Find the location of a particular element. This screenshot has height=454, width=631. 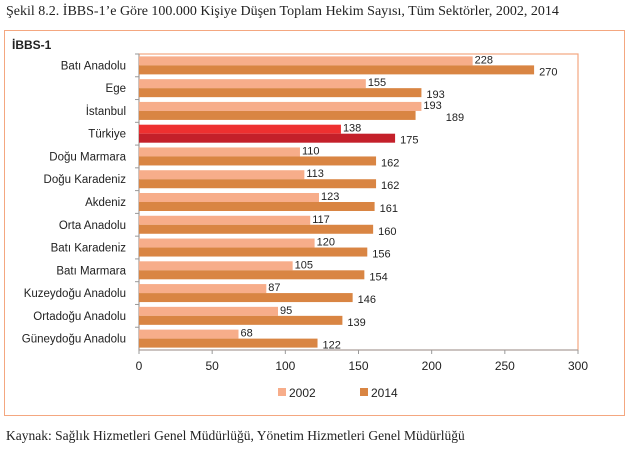

category-label: Ortadoğu Anadolu is located at coordinates (79, 317).